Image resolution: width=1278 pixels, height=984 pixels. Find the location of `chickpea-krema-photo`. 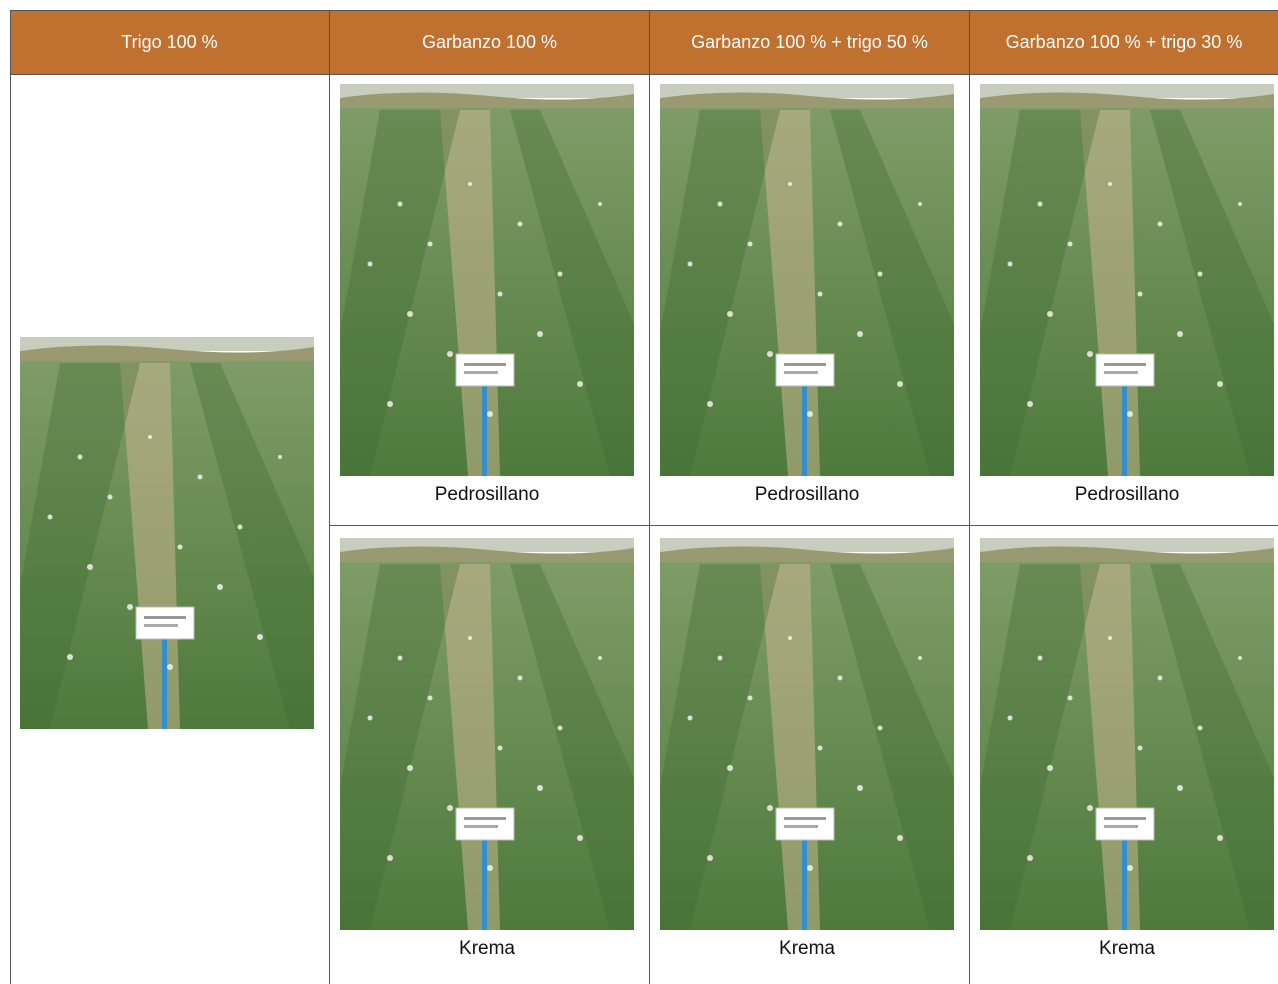

chickpea-krema-photo is located at coordinates (487, 734).